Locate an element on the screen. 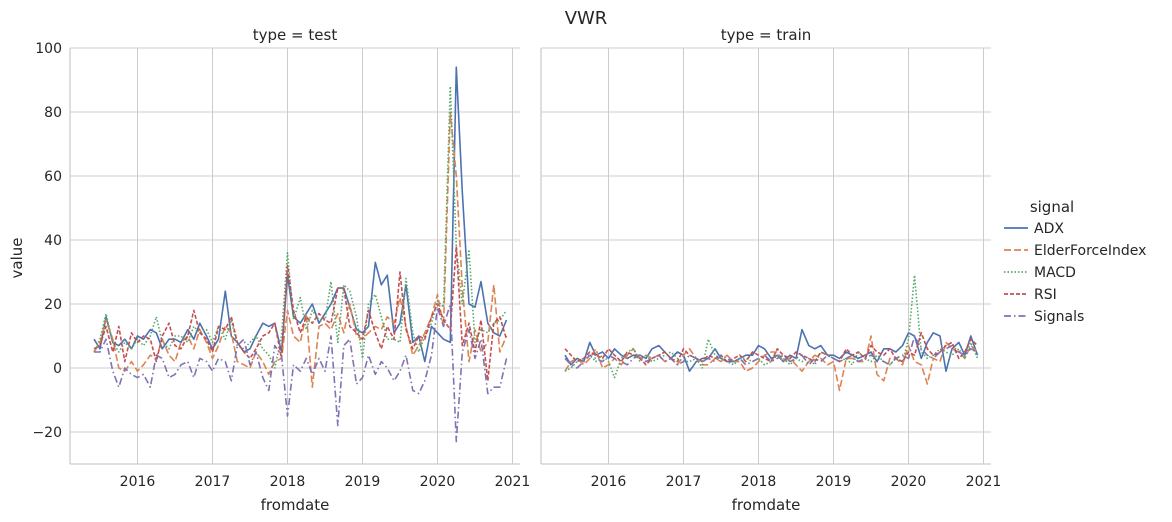 The image size is (1172, 522). facet-title: type = test is located at coordinates (295, 35).